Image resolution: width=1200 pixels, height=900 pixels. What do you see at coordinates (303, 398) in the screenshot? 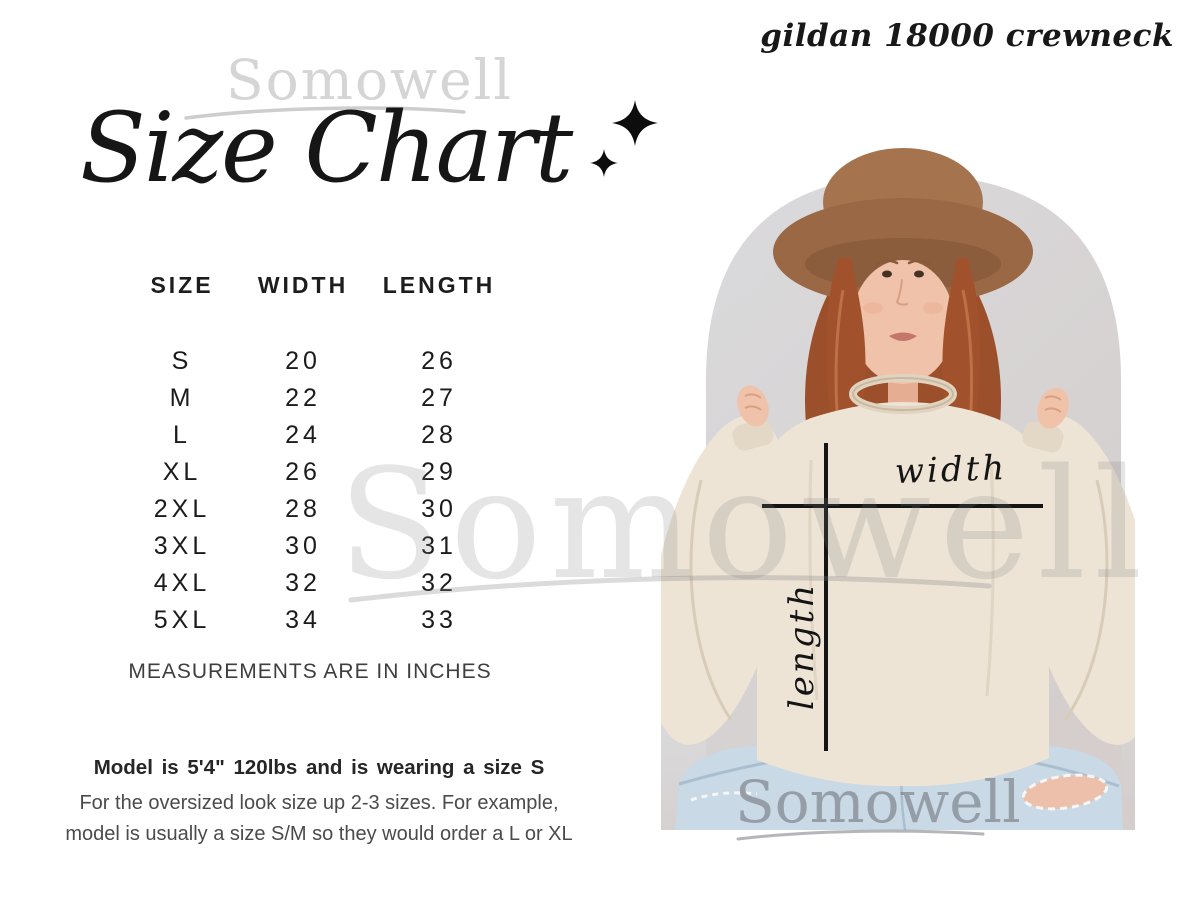
I see `width-cell: 22` at bounding box center [303, 398].